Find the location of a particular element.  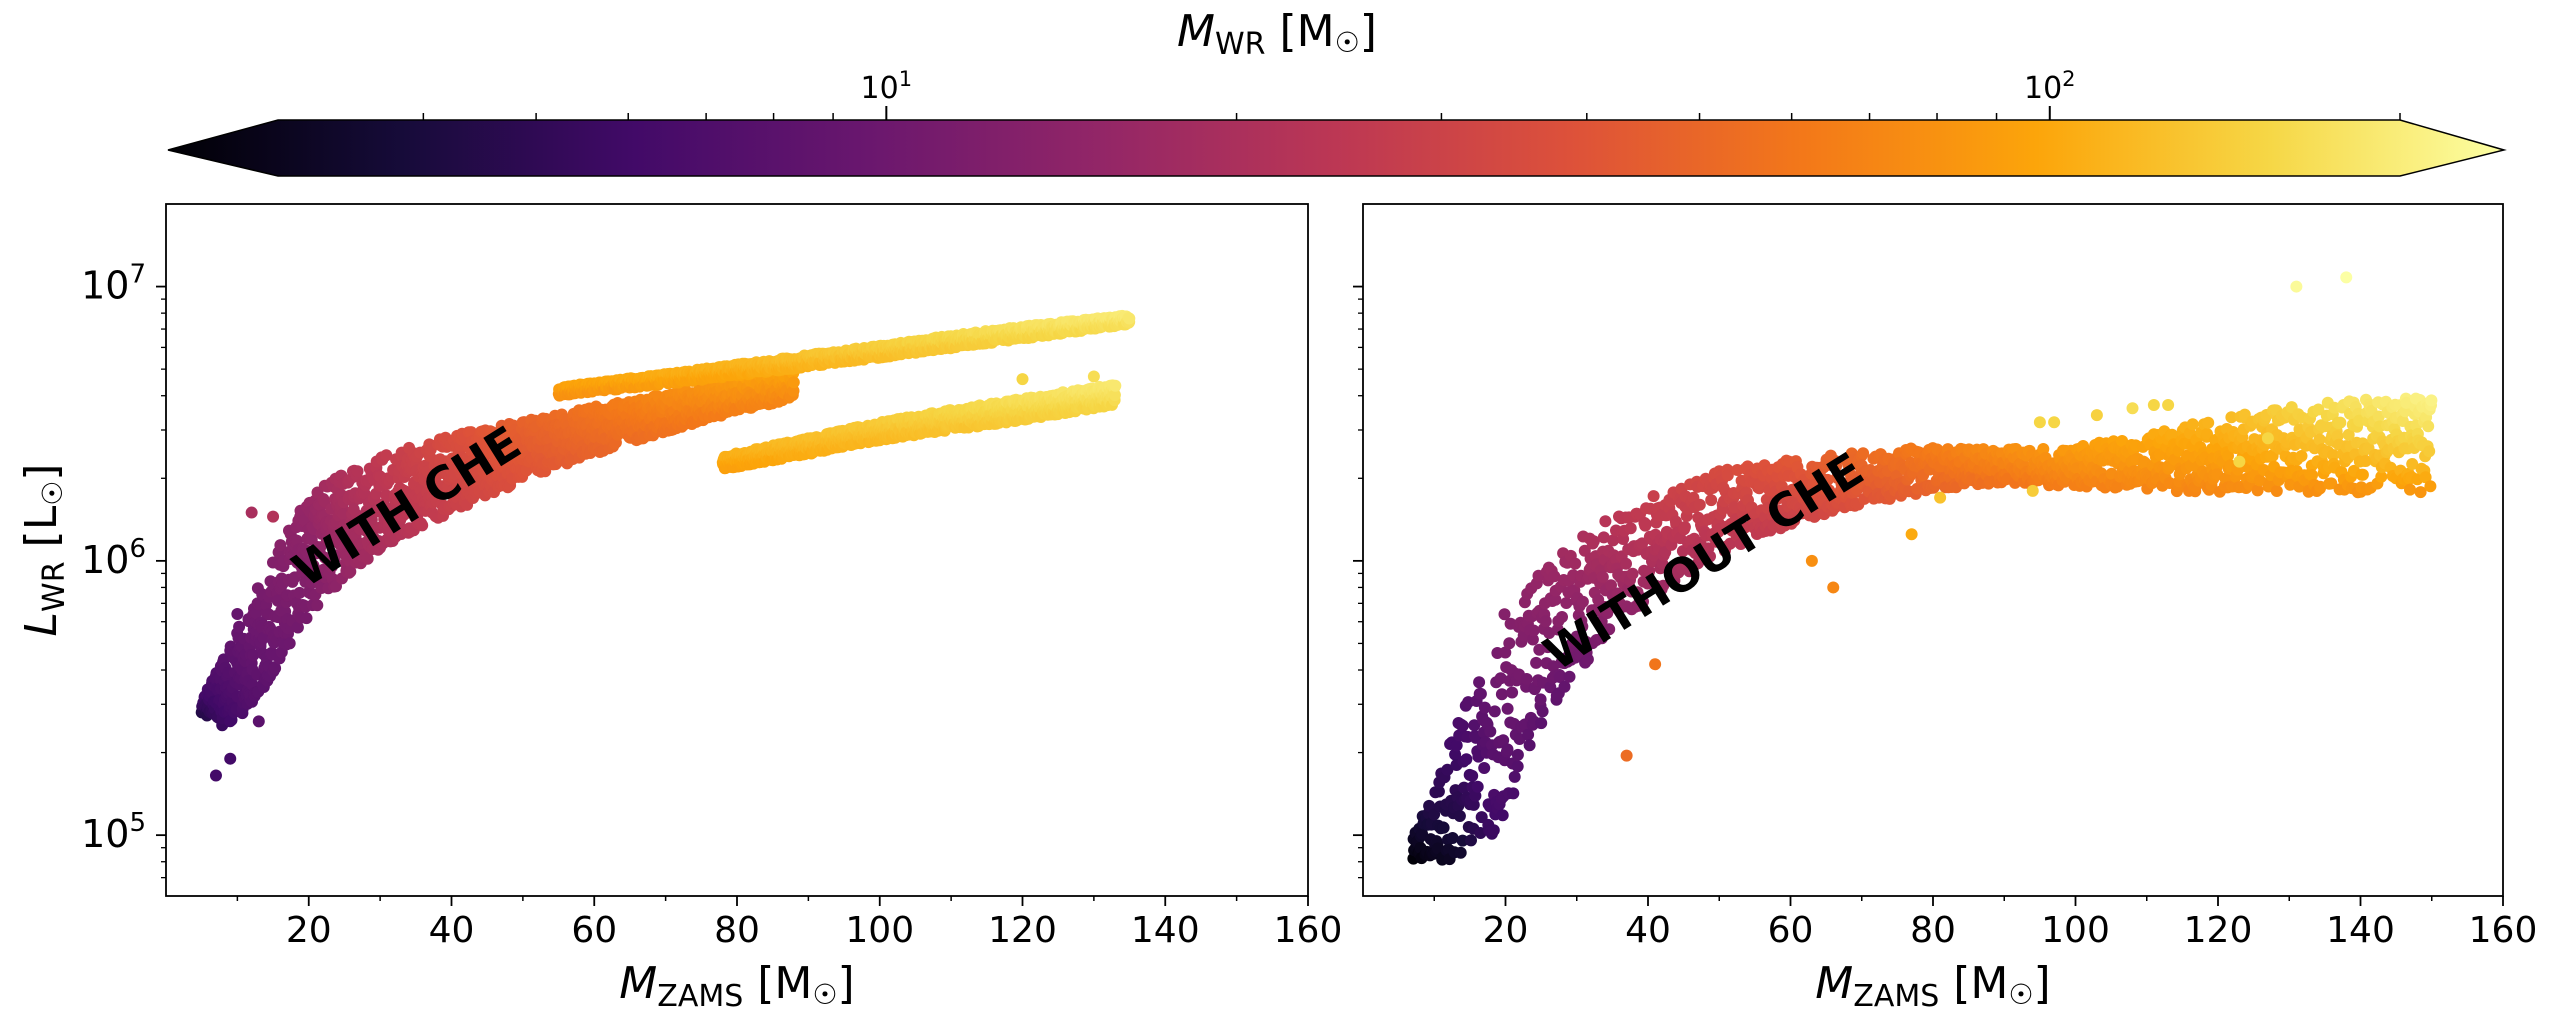

colorbar-label: MWR [M☉] is located at coordinates (1277, 34).